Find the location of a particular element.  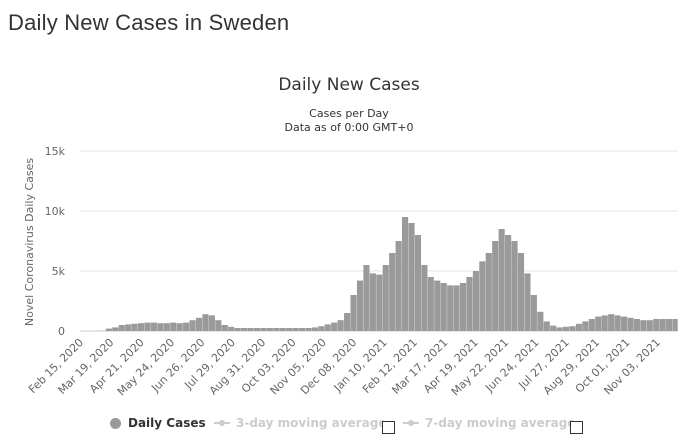

chart-subtitle-line2: Data as of 0:00 GMT+0 is located at coordinates (349, 127).